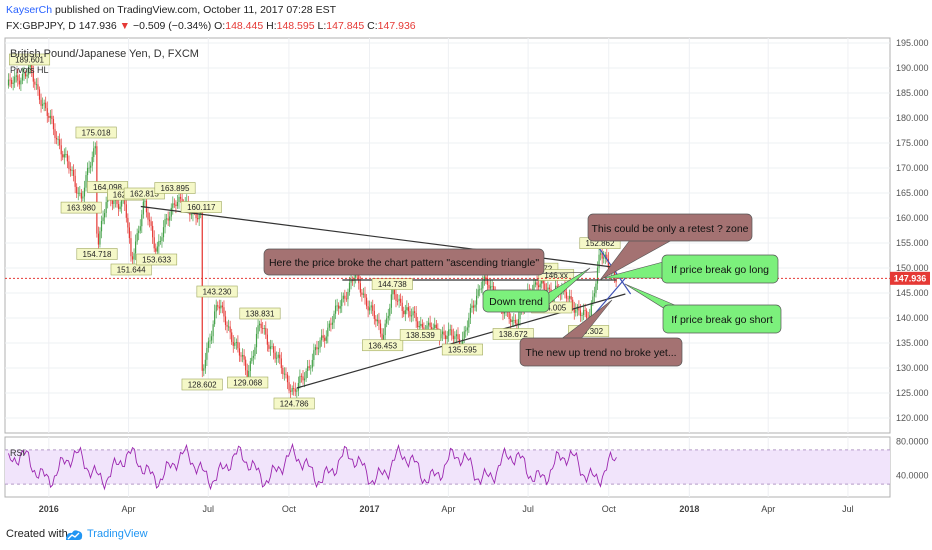  What do you see at coordinates (466, 536) in the screenshot?
I see `footer: Created with TradingView` at bounding box center [466, 536].